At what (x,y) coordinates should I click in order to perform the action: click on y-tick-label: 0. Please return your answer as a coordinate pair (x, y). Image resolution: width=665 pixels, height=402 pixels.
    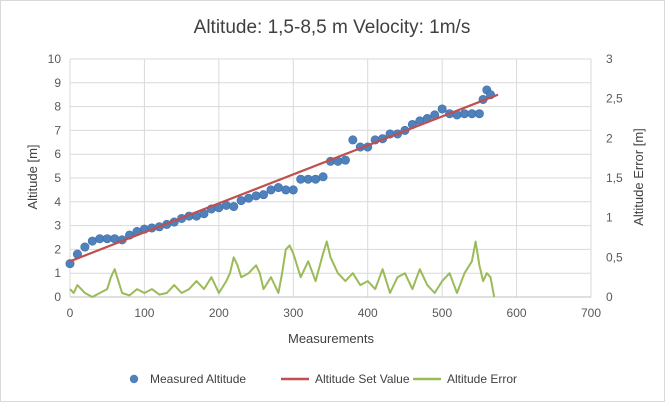
    Looking at the image, I should click on (57, 297).